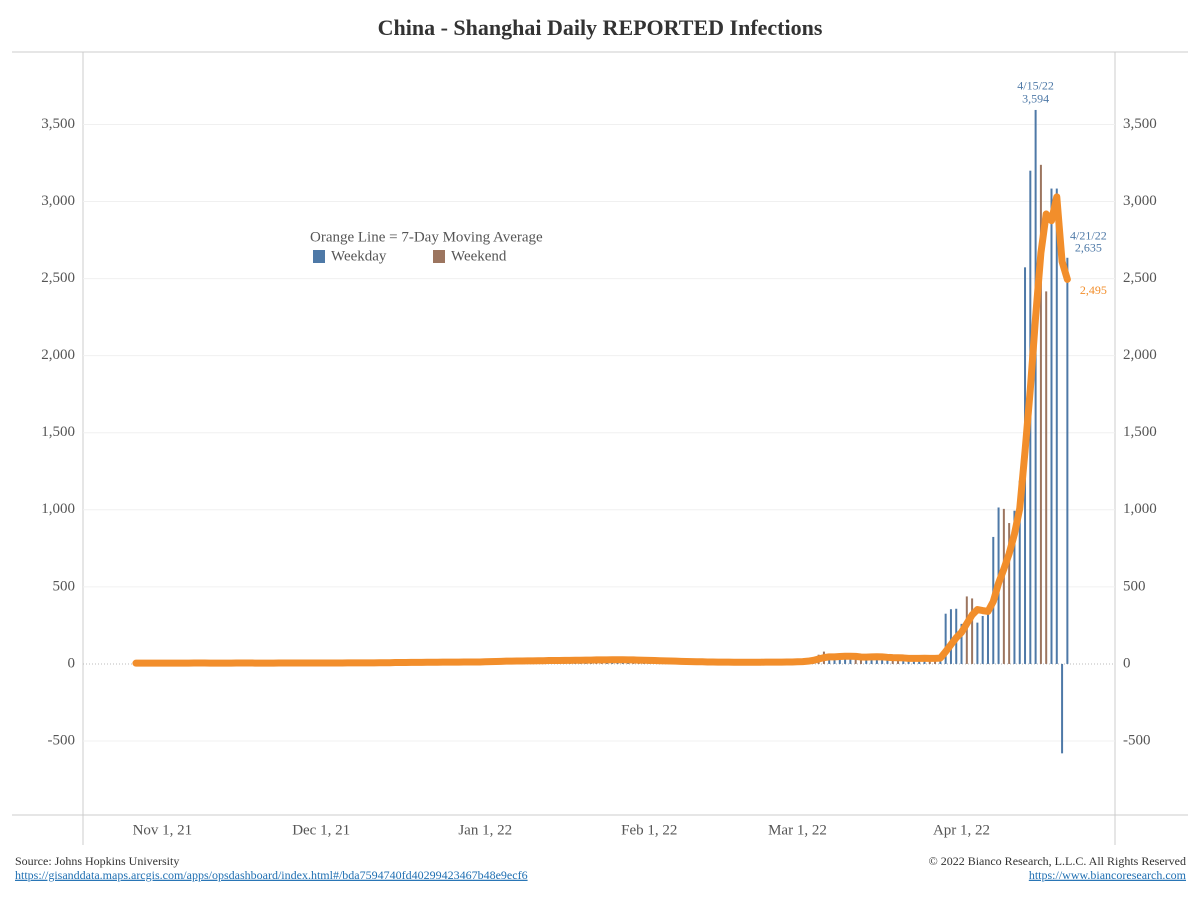 The width and height of the screenshot is (1200, 900). Describe the element at coordinates (1035, 99) in the screenshot. I see `annotation-value: 3,594` at that location.